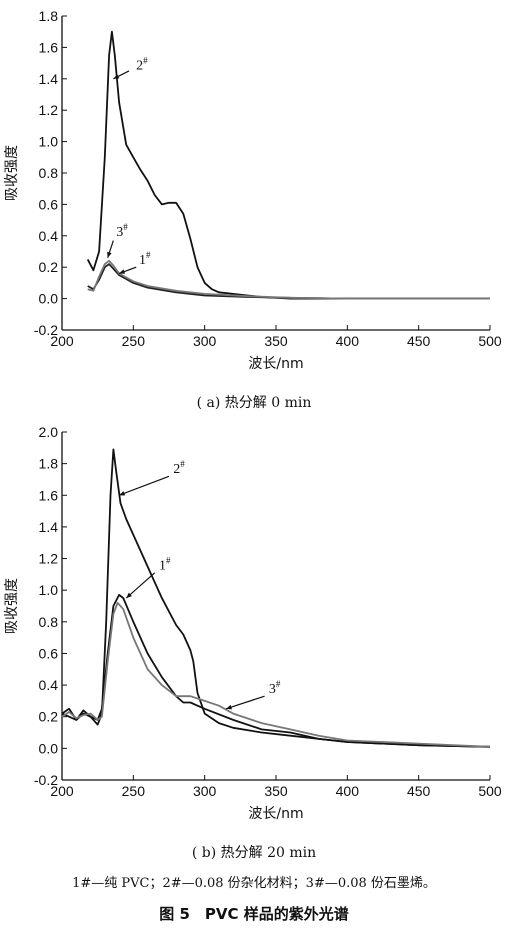 The height and width of the screenshot is (935, 508). What do you see at coordinates (254, 853) in the screenshot?
I see `subtitle-b: ( b) 热分解 20 min` at bounding box center [254, 853].